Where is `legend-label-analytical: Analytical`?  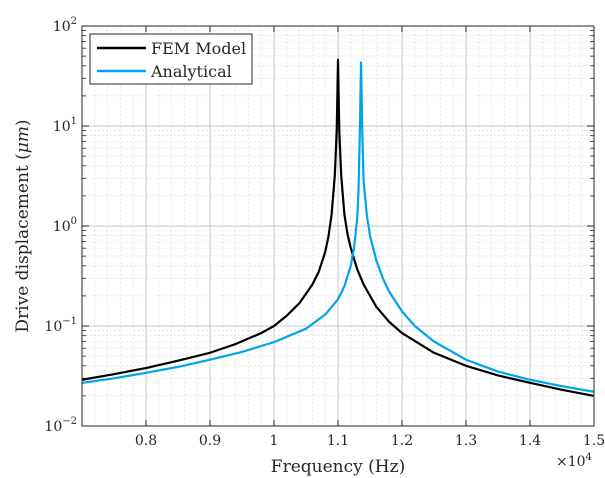
legend-label-analytical: Analytical is located at coordinates (191, 71).